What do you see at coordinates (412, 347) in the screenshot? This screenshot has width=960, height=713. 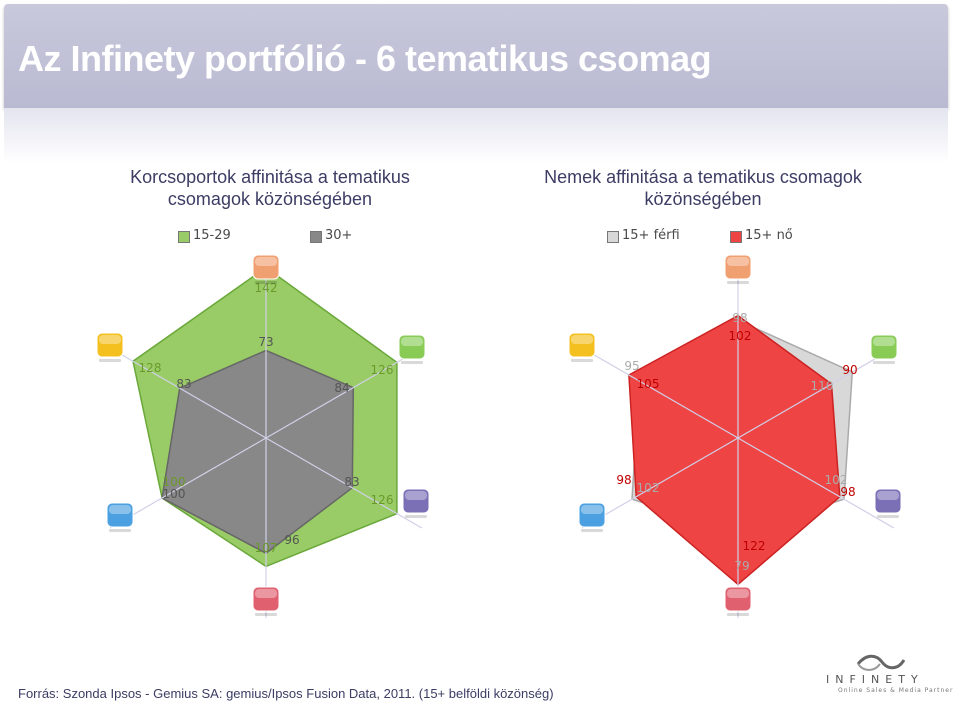 I see `radar-0-people-icon` at bounding box center [412, 347].